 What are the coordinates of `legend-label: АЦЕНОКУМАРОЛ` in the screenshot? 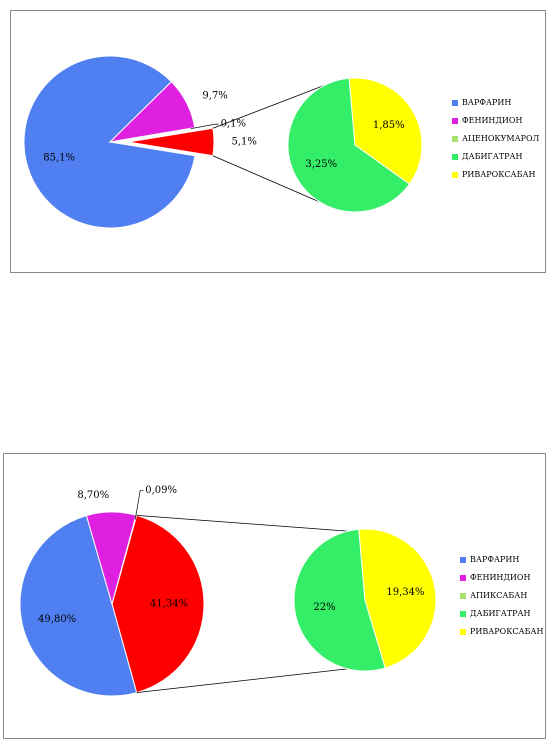 It's located at (501, 138).